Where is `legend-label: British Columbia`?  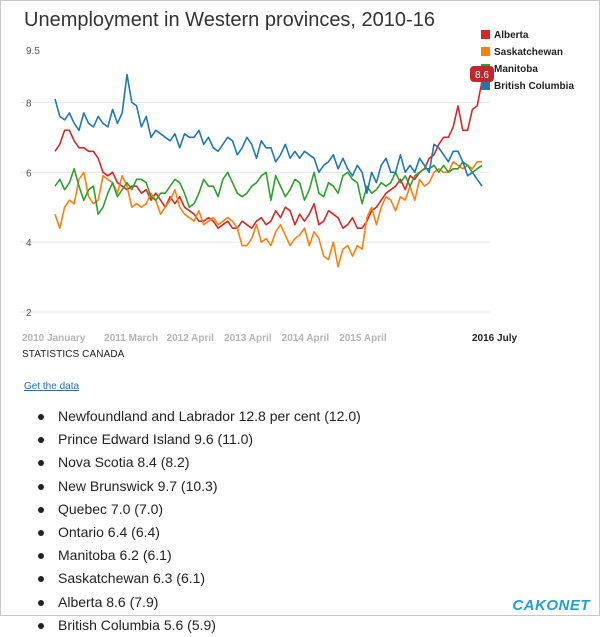
legend-label: British Columbia is located at coordinates (534, 86).